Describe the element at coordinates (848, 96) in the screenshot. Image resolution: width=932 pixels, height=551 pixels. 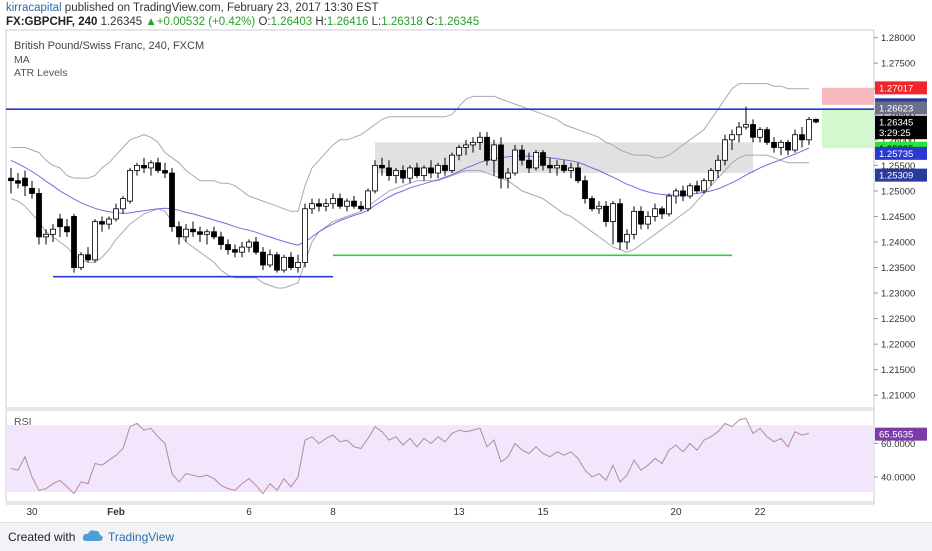
I see `resistance-zone` at that location.